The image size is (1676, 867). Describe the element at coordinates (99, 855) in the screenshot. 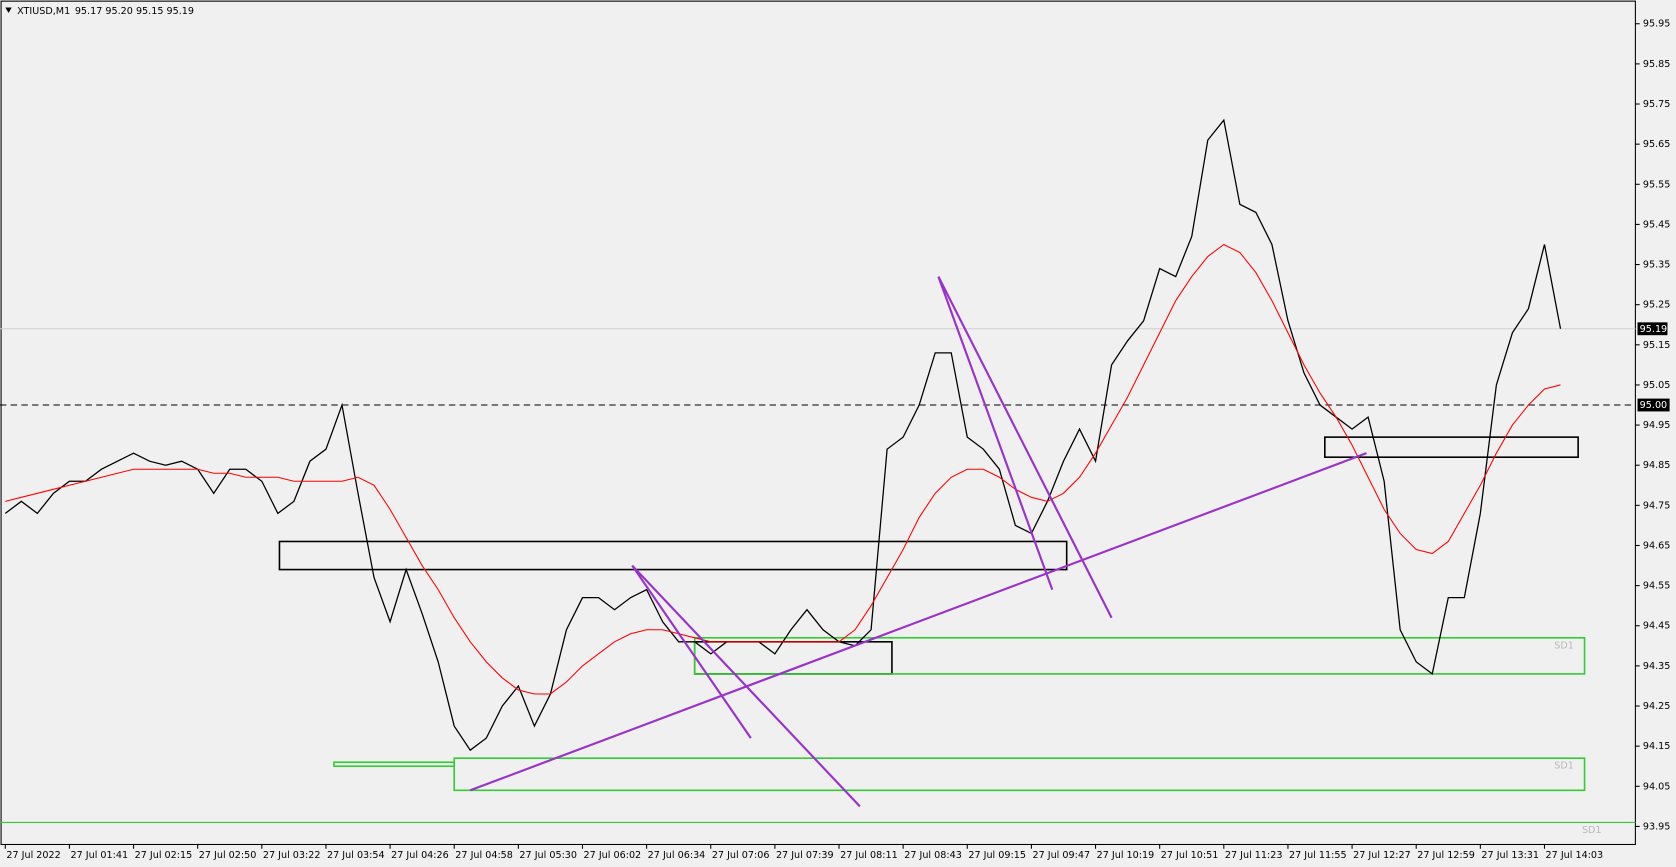

I see `x-tick-label: 27 Jul 01:41` at that location.